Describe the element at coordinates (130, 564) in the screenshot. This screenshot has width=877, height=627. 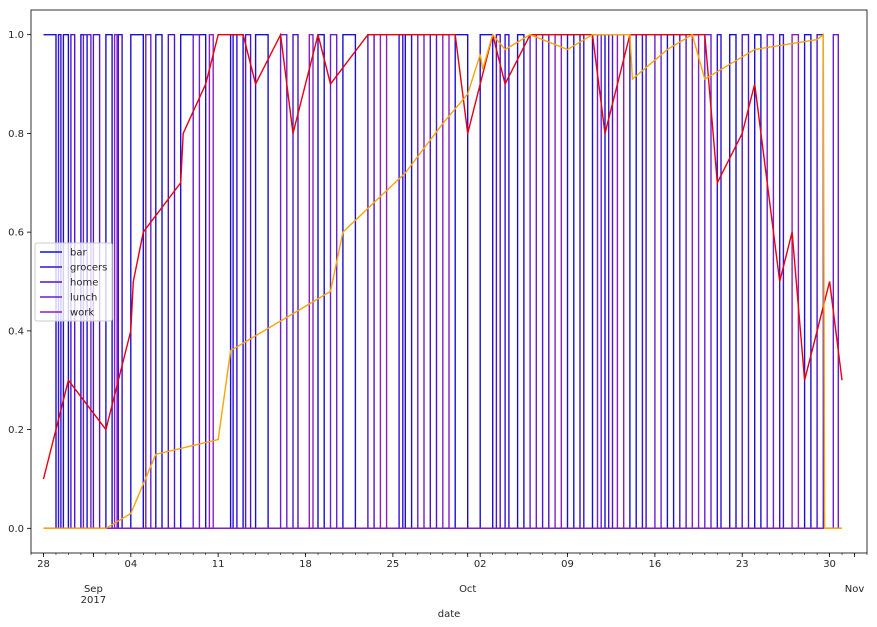
I see `x-tick-label: 04` at that location.